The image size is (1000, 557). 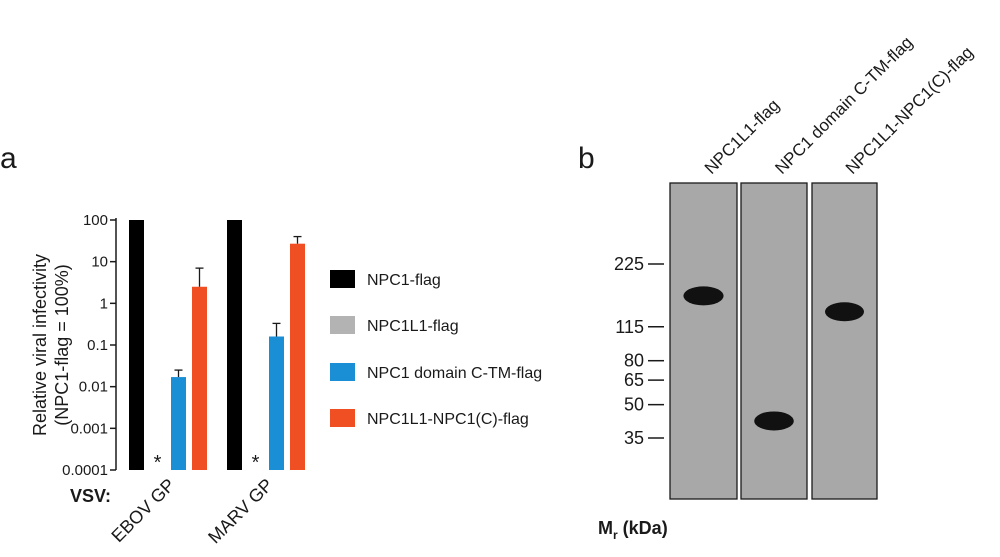 I want to click on marker-unit-label: Mr (kDa), so click(x=633, y=530).